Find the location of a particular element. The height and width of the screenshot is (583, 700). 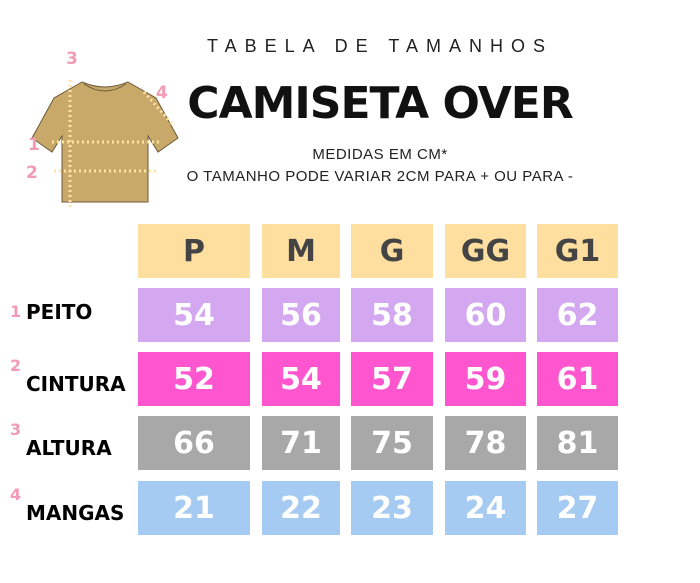

value-cell: 57 is located at coordinates (392, 379).